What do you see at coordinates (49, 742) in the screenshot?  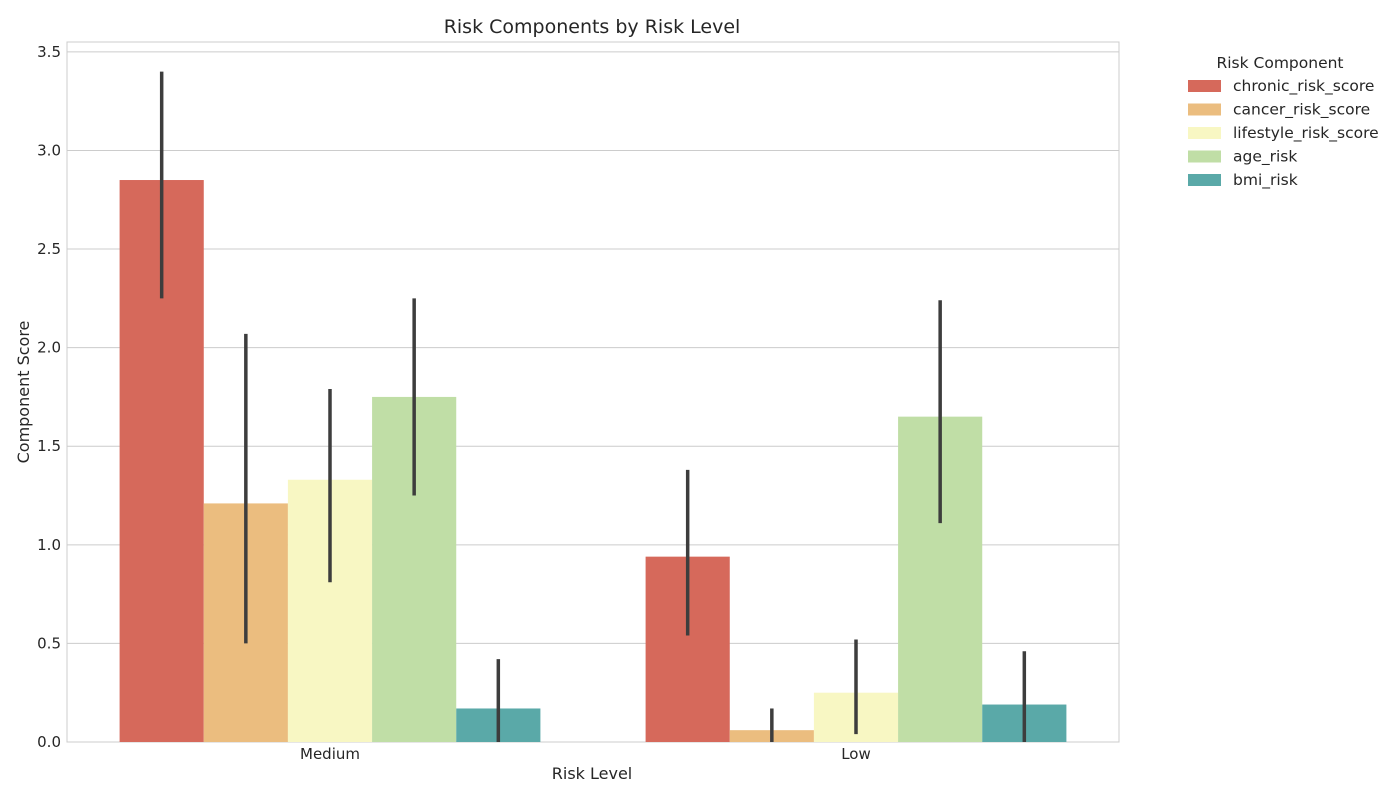 I see `y-tick-label: 0.0` at bounding box center [49, 742].